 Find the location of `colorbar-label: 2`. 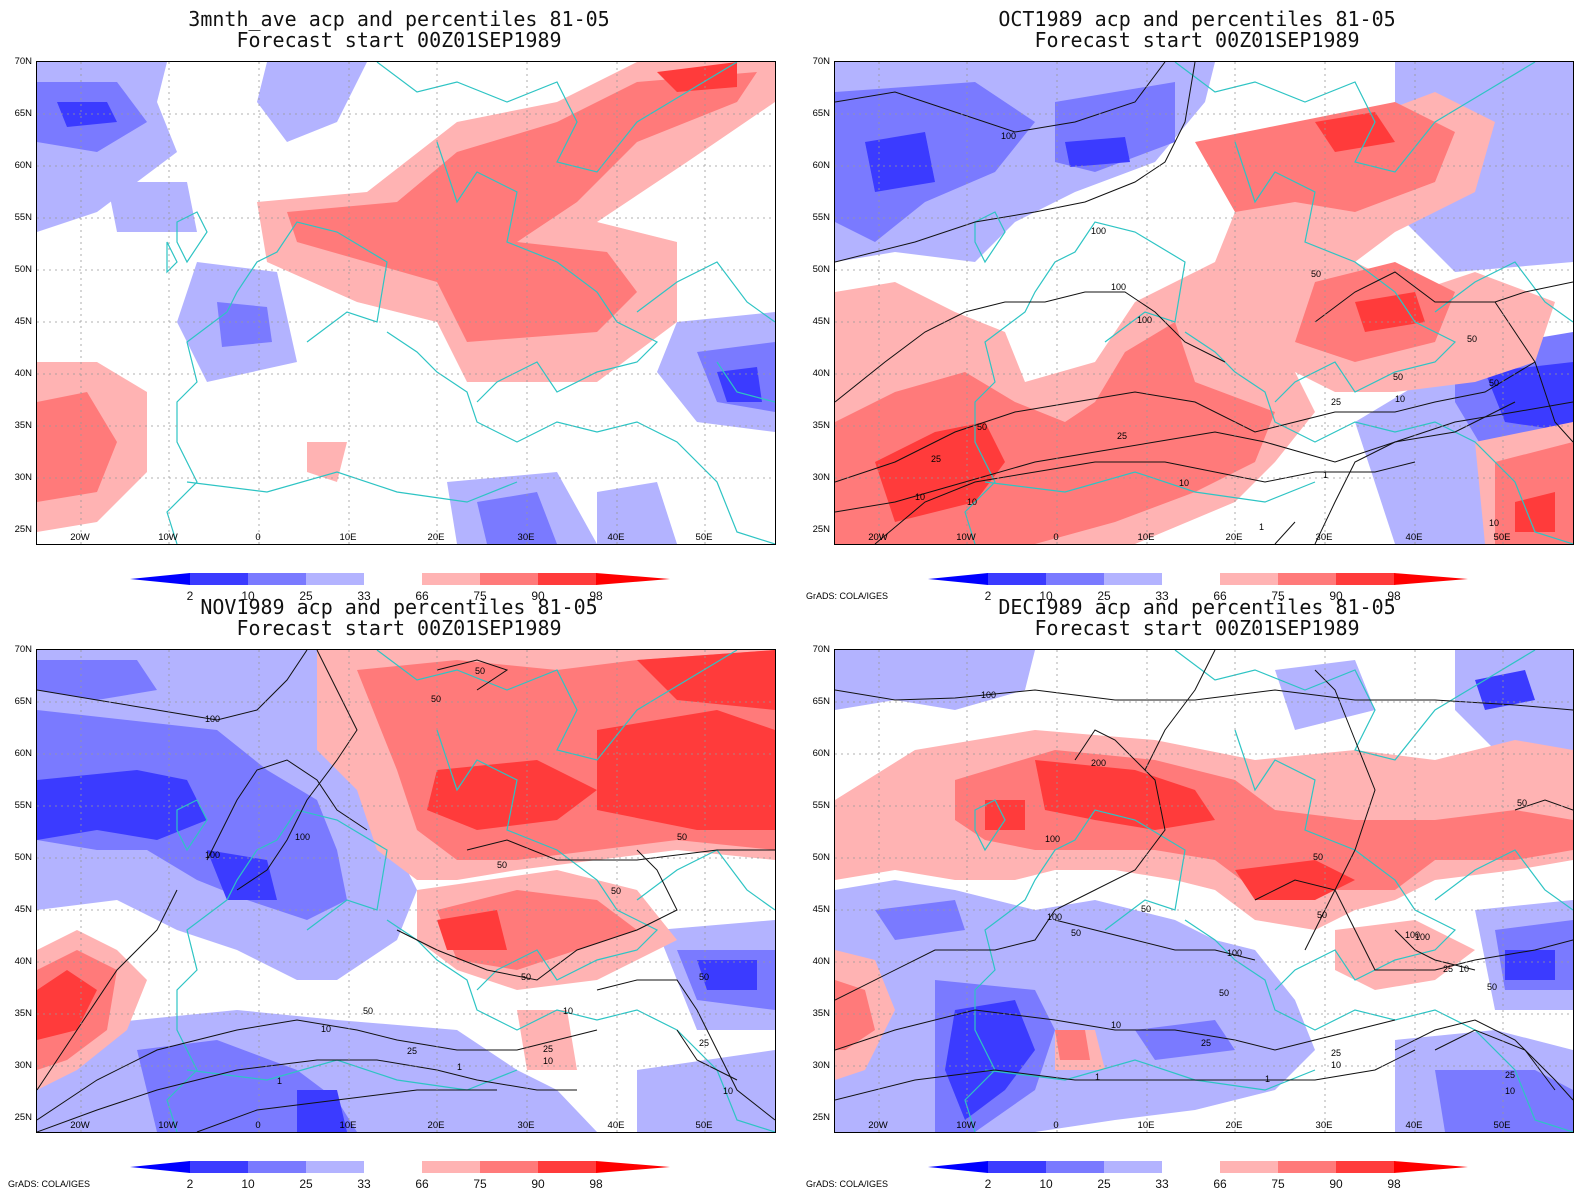

colorbar-label: 2 is located at coordinates (988, 1184).